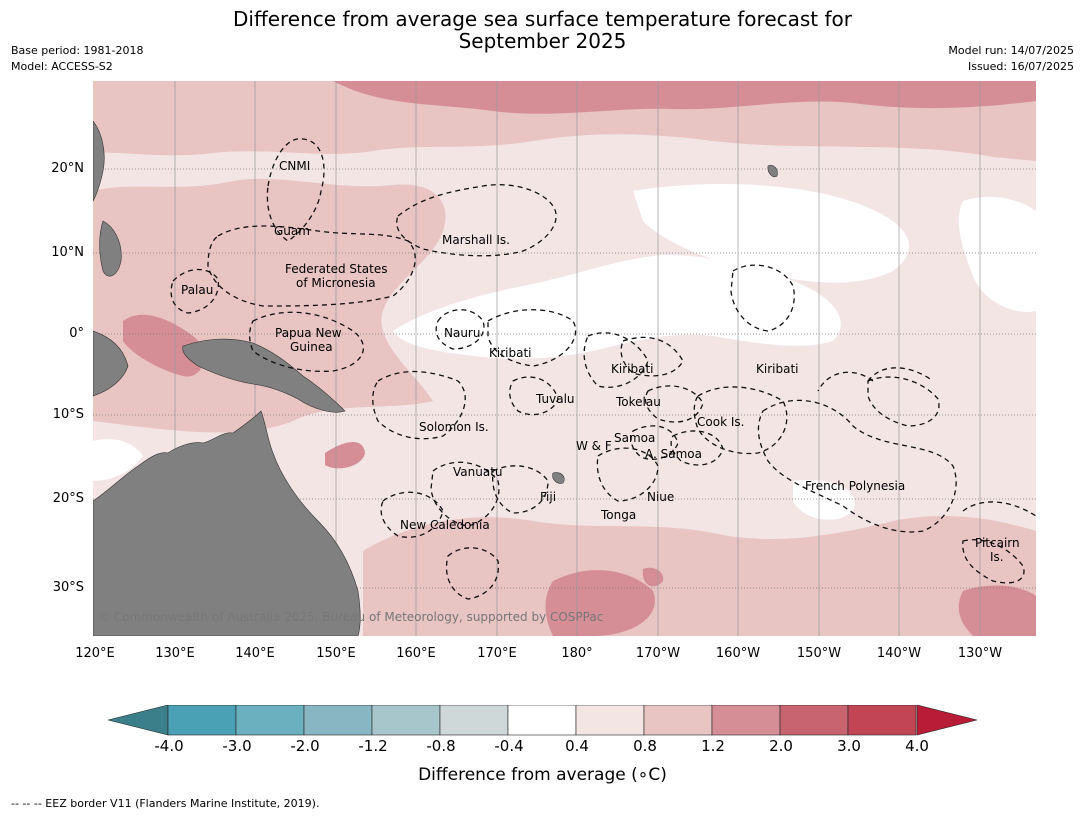 Image resolution: width=1085 pixels, height=816 pixels. Describe the element at coordinates (917, 746) in the screenshot. I see `colorbar-tick-label: 4.0` at that location.